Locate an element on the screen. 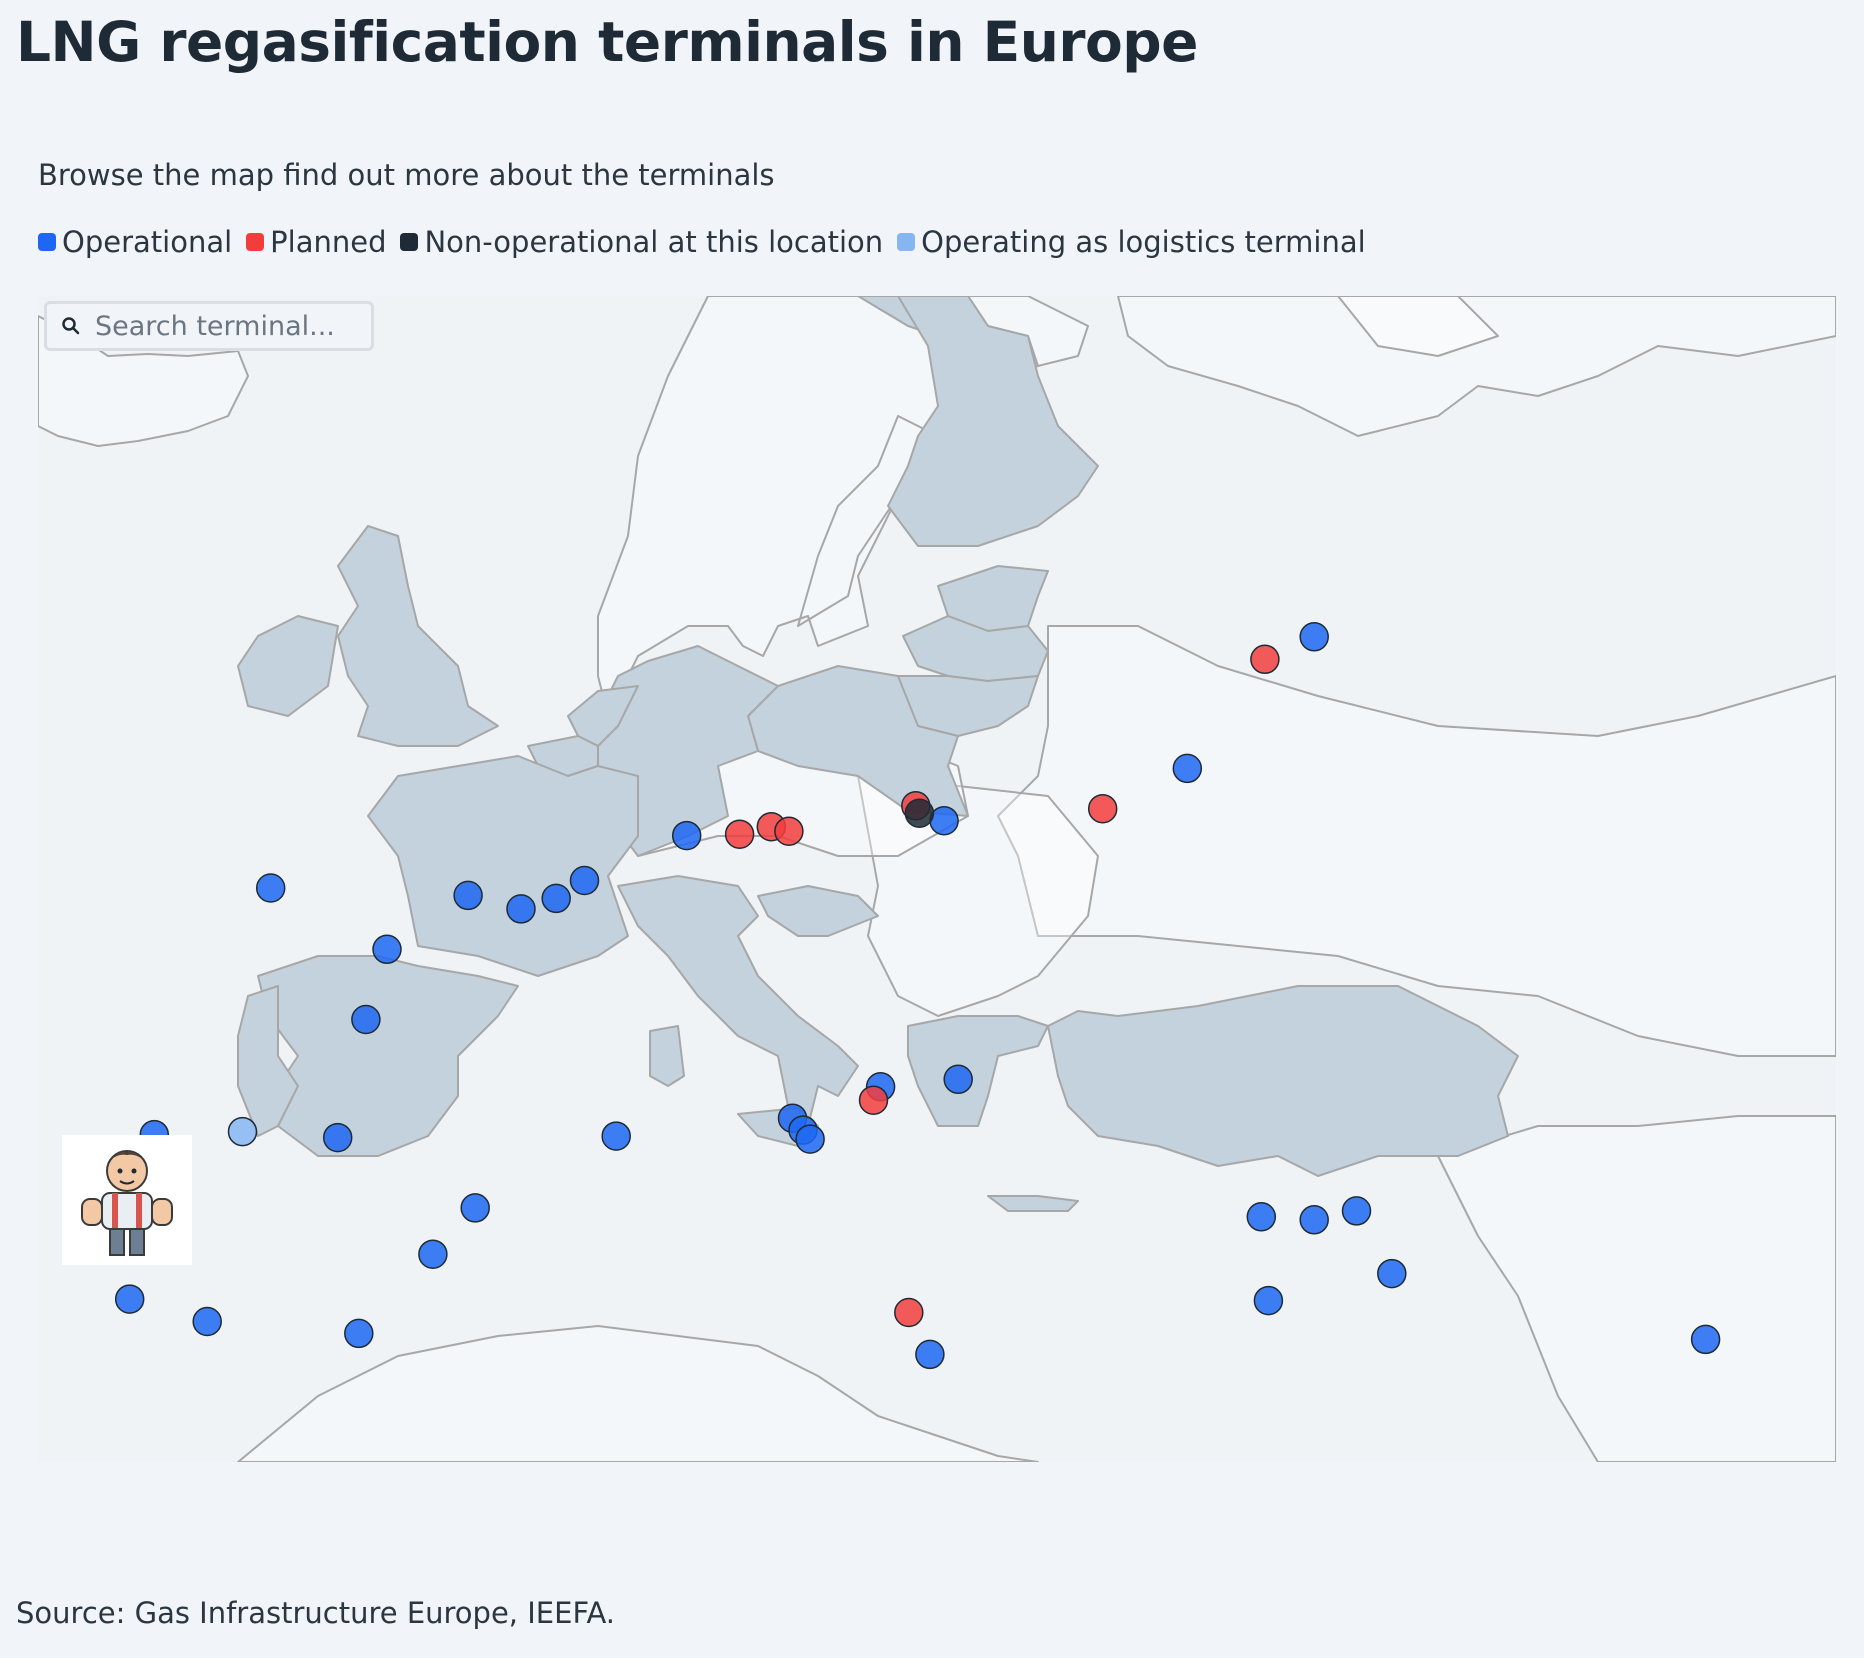  arctic-coast is located at coordinates (1476, 366).